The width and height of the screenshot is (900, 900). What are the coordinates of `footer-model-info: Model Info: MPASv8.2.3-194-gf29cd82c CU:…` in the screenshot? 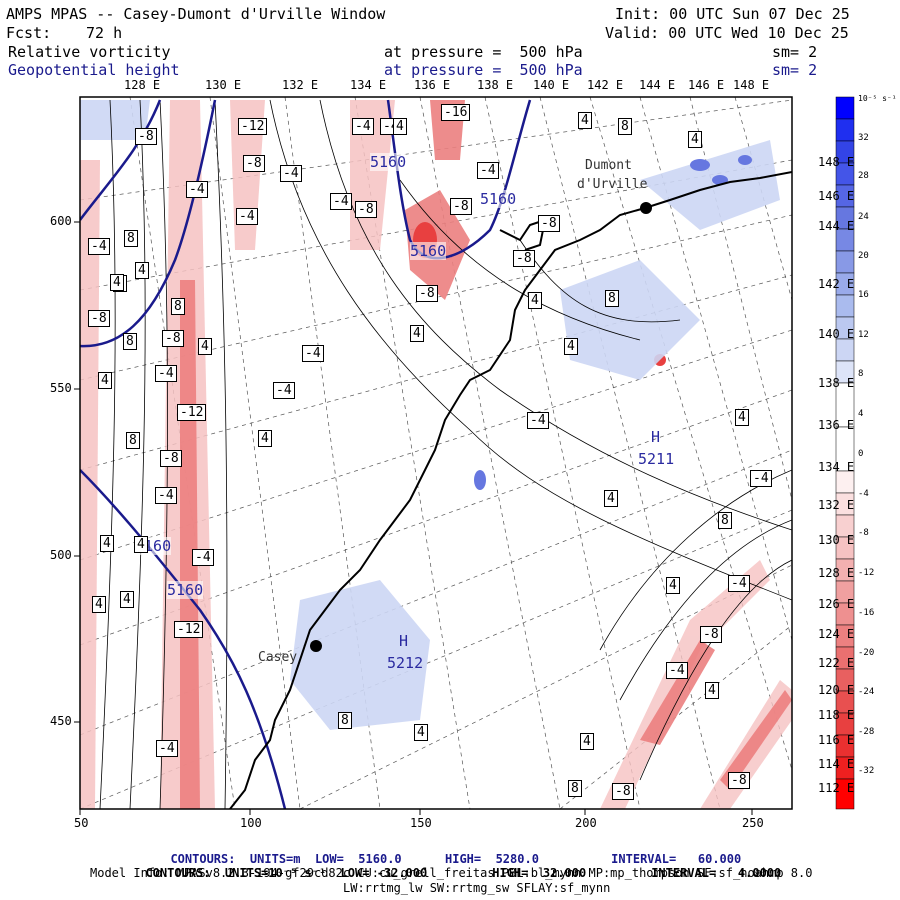 It's located at (451, 873).